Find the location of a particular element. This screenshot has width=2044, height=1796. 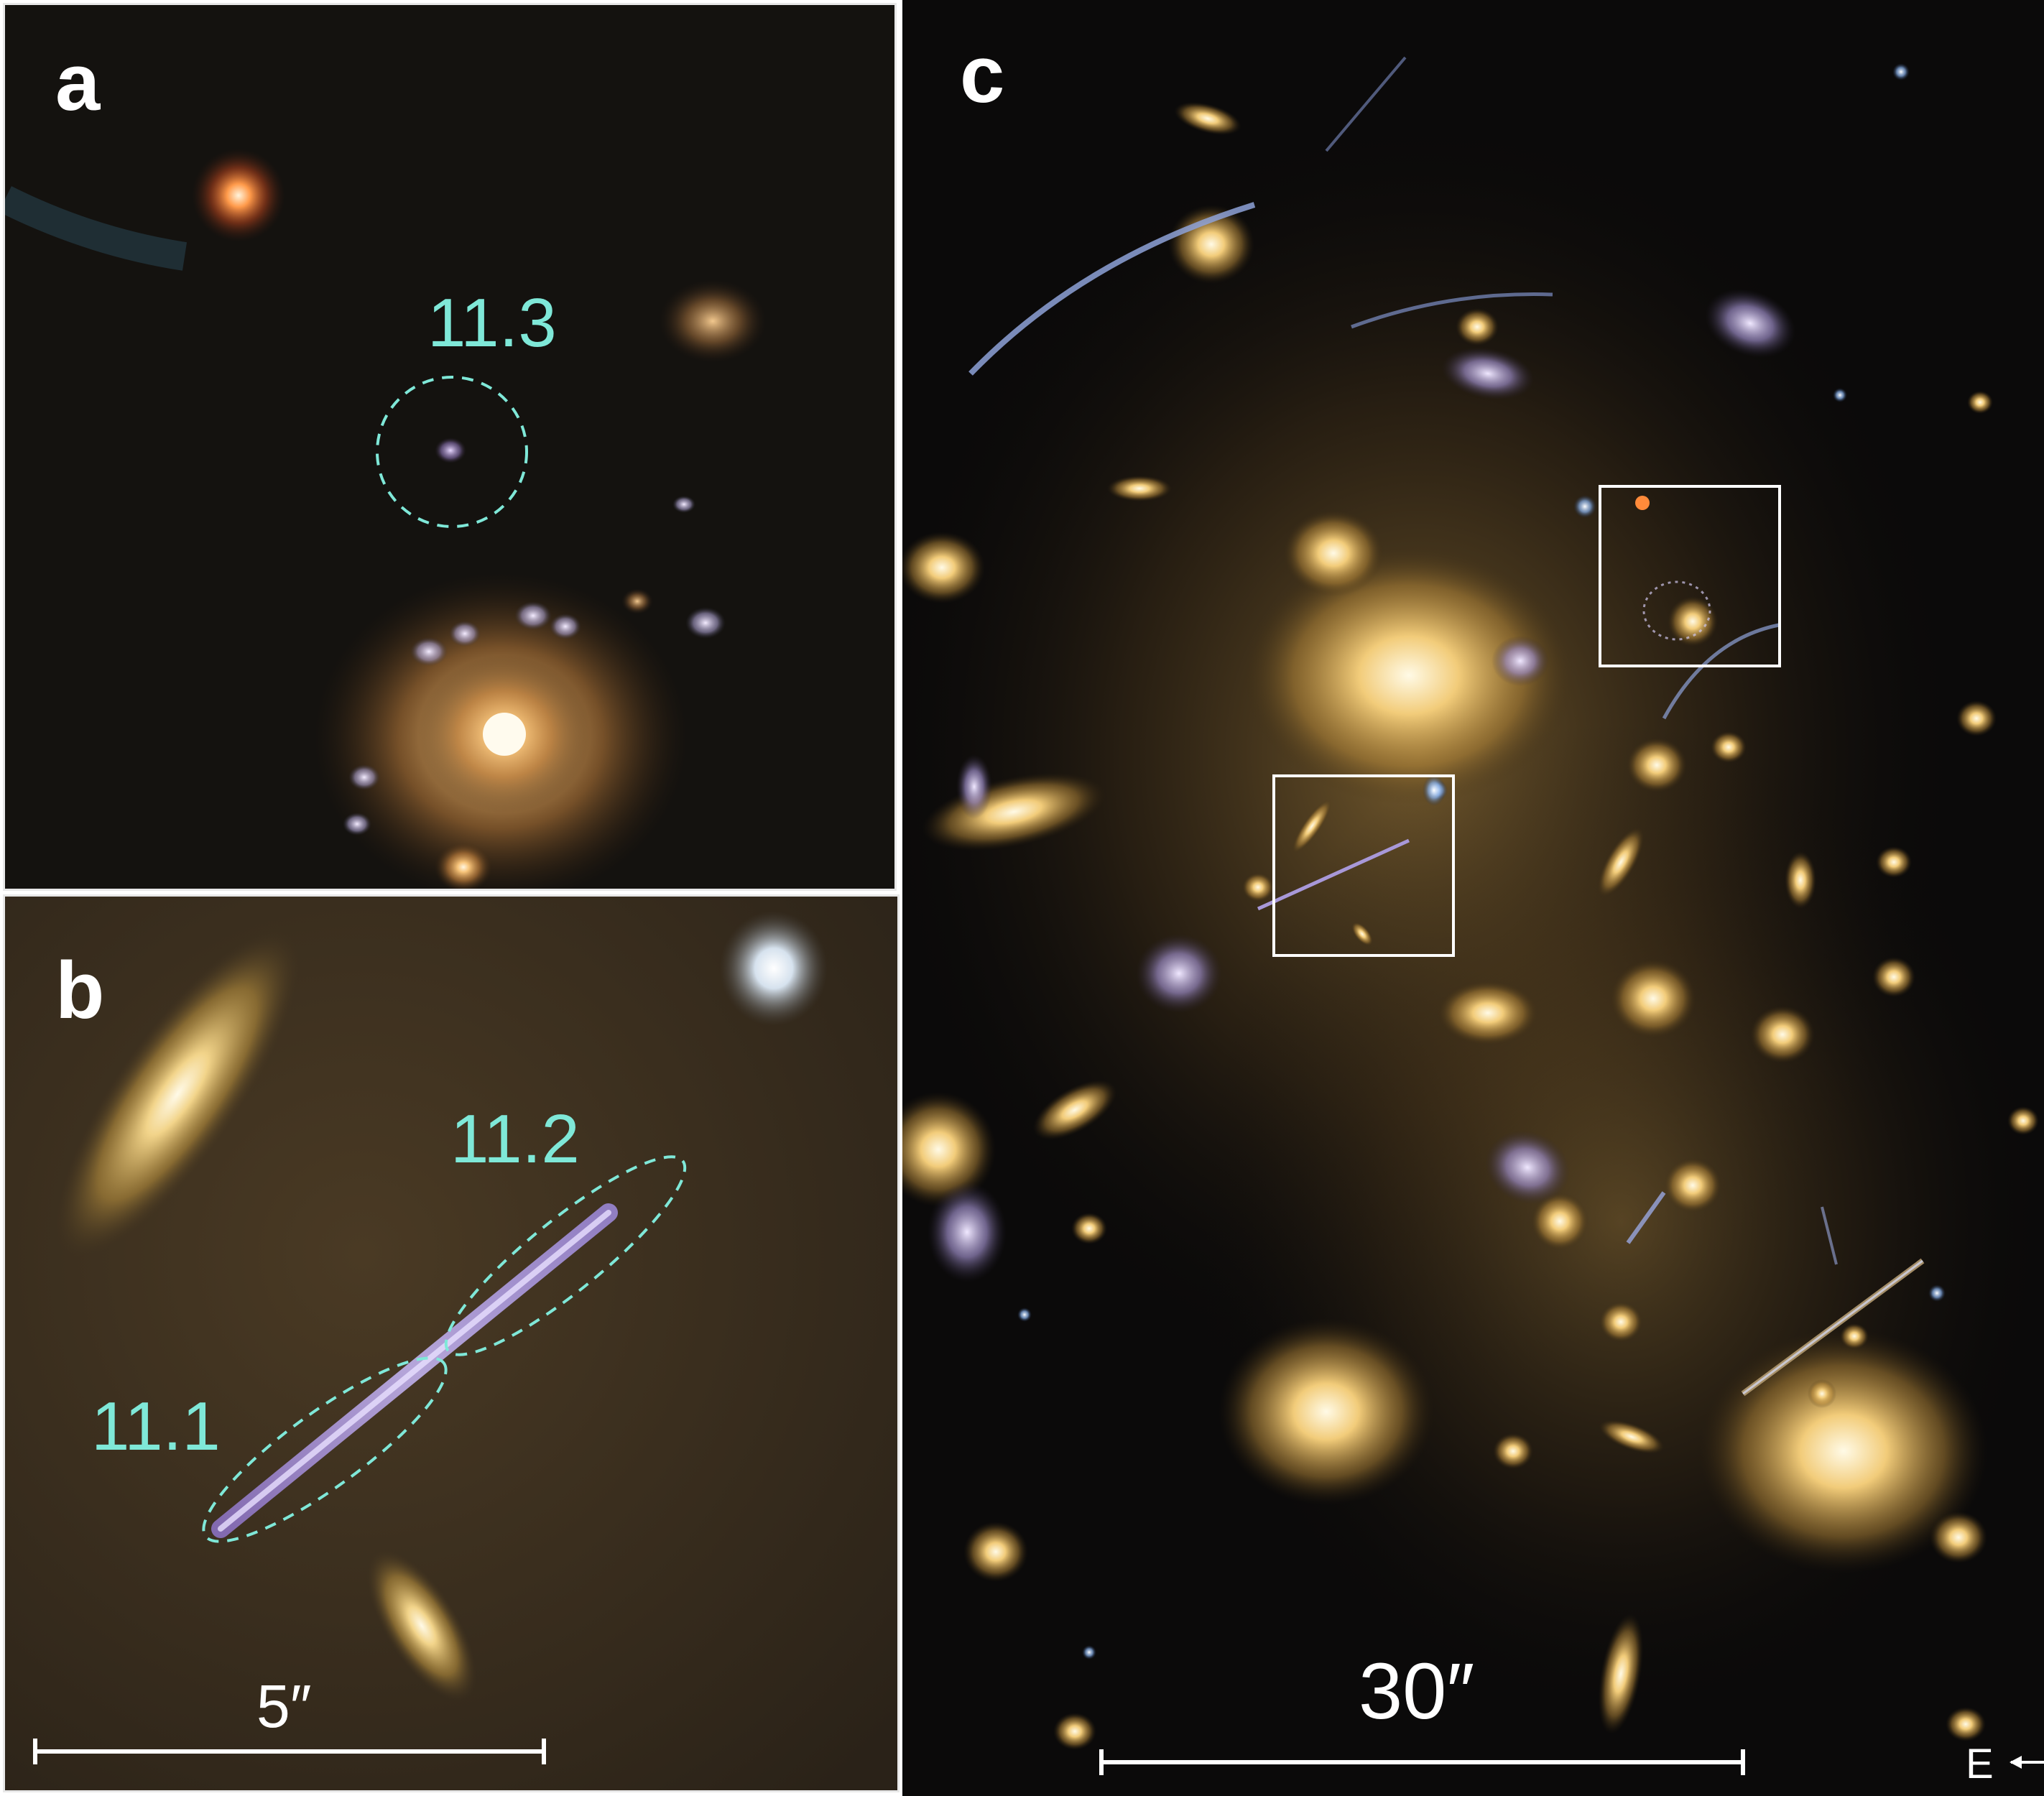

scale-bar-30arcsec is located at coordinates (1422, 1762).